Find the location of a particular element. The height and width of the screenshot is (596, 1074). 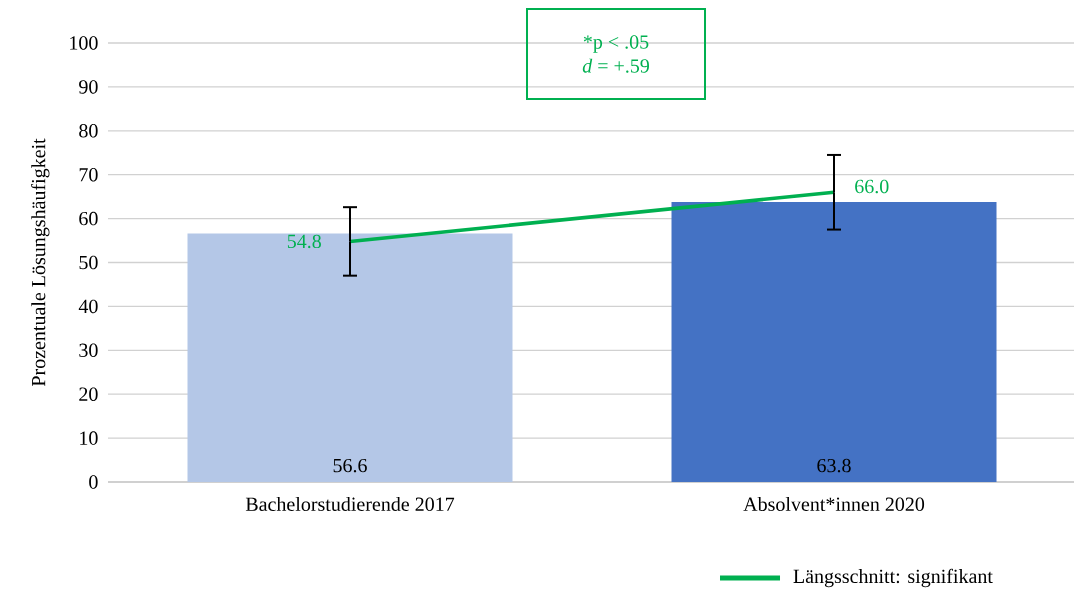

y-tick-label: 90 is located at coordinates (88, 87).